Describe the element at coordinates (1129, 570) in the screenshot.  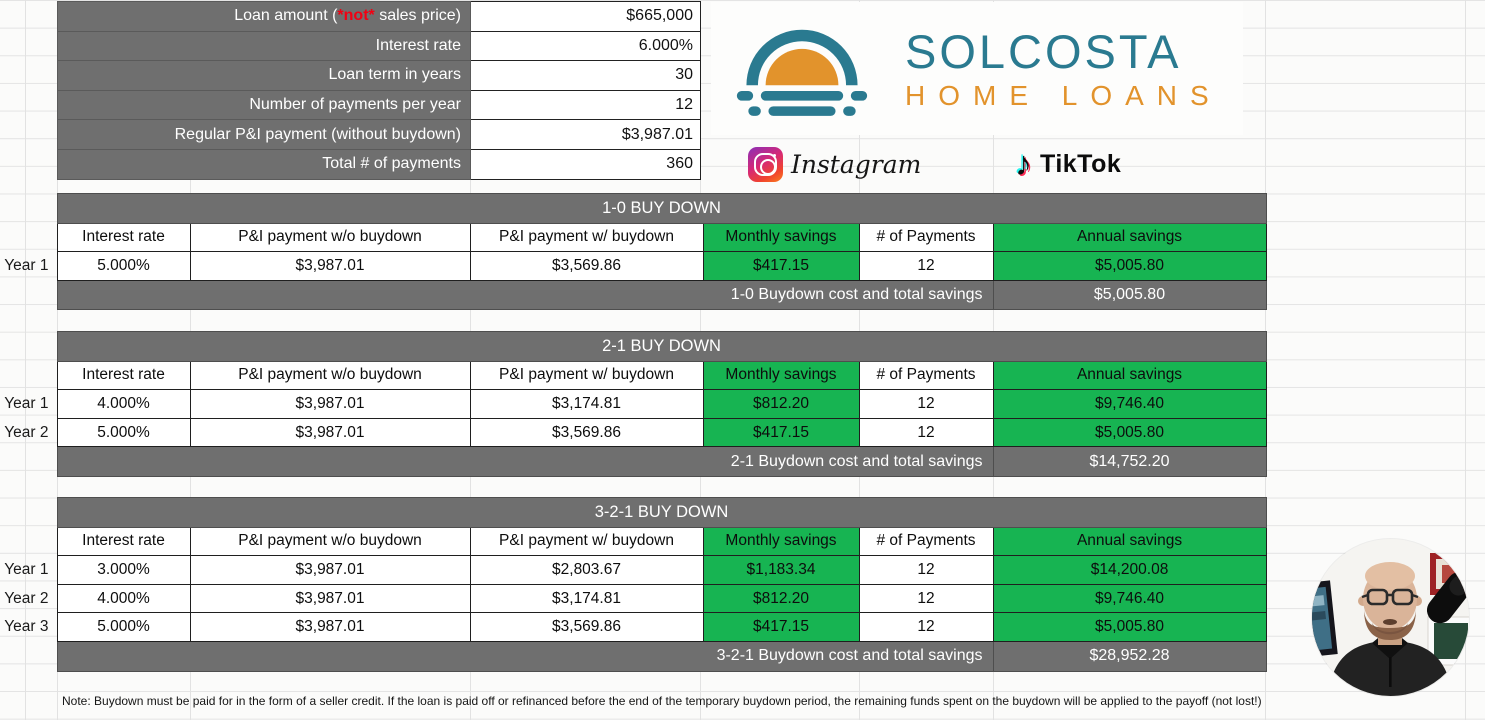
I see `annual-savings-cell: $14,200.08` at that location.